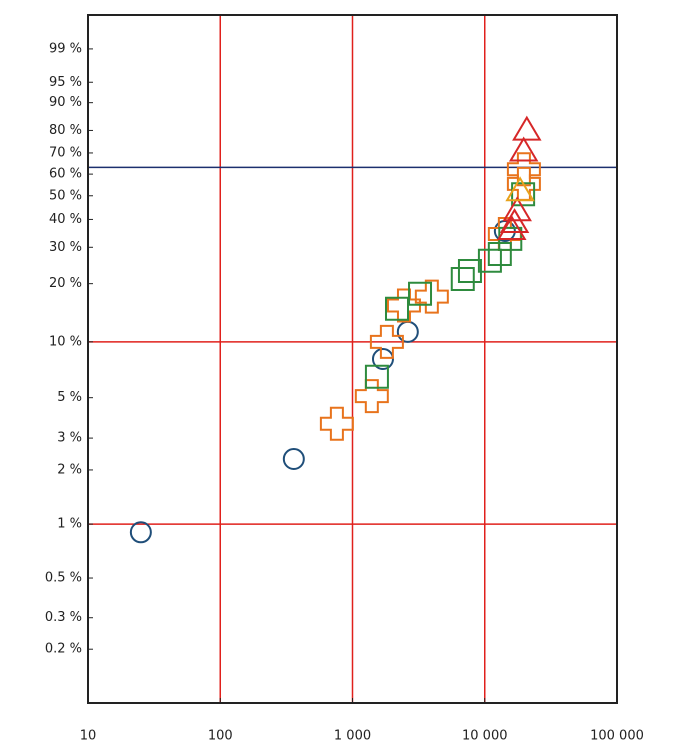 This screenshot has height=751, width=700. What do you see at coordinates (485, 736) in the screenshot?
I see `x-tick-label: 10 000` at bounding box center [485, 736].